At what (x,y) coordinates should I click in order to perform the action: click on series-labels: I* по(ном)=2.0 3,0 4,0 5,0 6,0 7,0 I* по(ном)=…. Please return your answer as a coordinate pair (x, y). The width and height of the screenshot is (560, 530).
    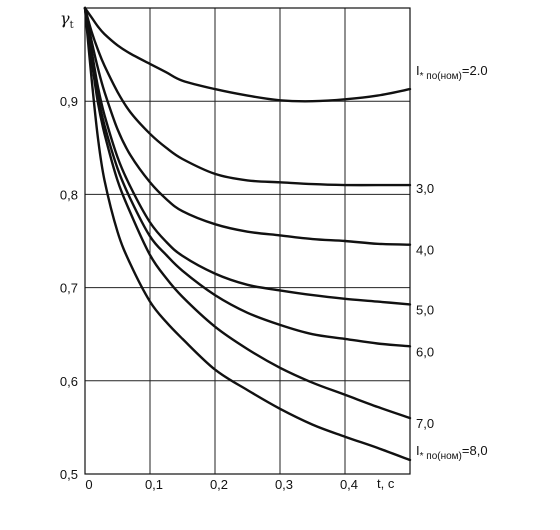
    Looking at the image, I should click on (452, 262).